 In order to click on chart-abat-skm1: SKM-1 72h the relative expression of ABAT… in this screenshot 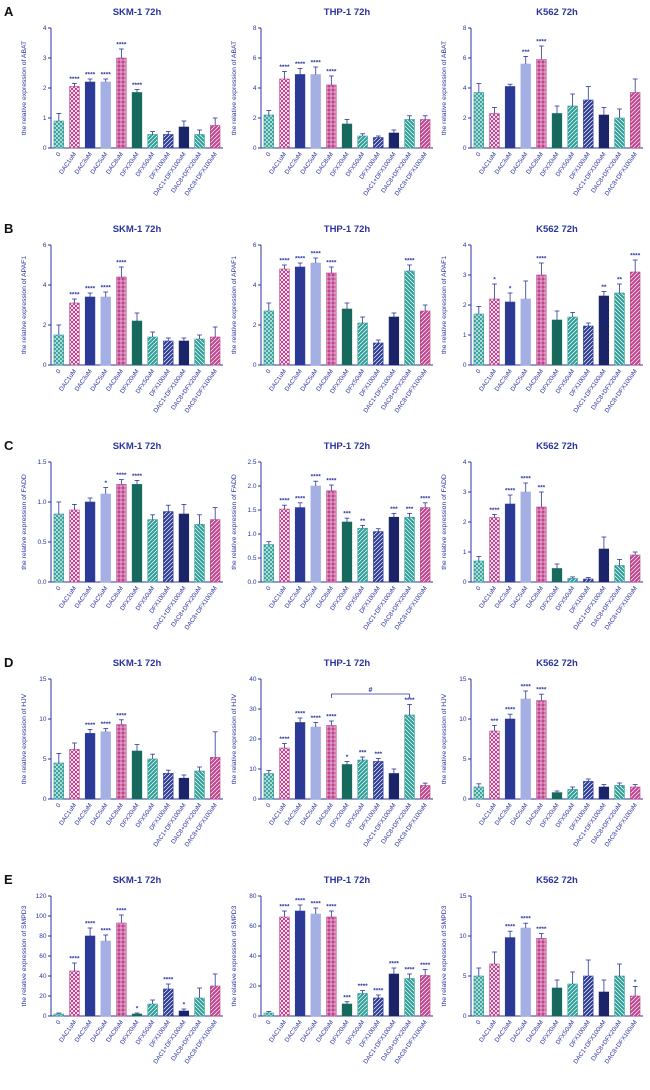, I will do `click(124, 109)`.